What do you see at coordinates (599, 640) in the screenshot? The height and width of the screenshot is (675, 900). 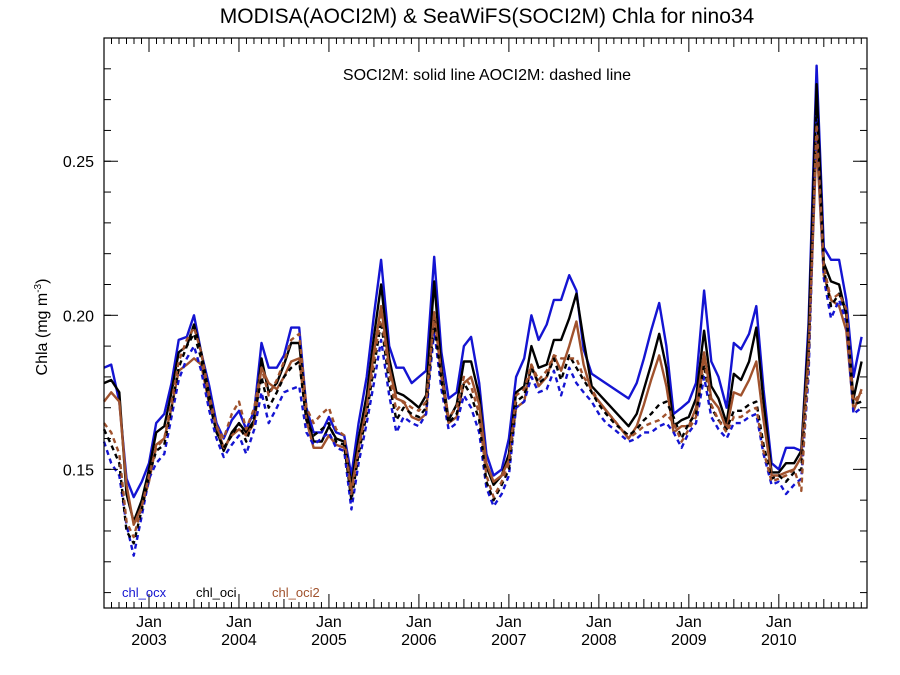 I see `x-tick-label-year: 2008` at bounding box center [599, 640].